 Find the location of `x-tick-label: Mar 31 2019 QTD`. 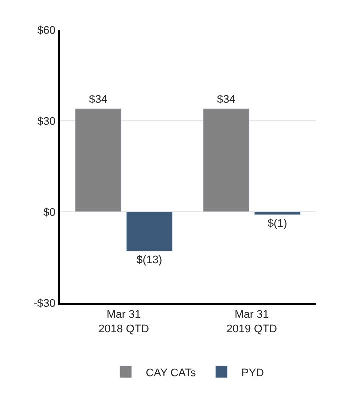

x-tick-label: Mar 31 2019 QTD is located at coordinates (252, 322).